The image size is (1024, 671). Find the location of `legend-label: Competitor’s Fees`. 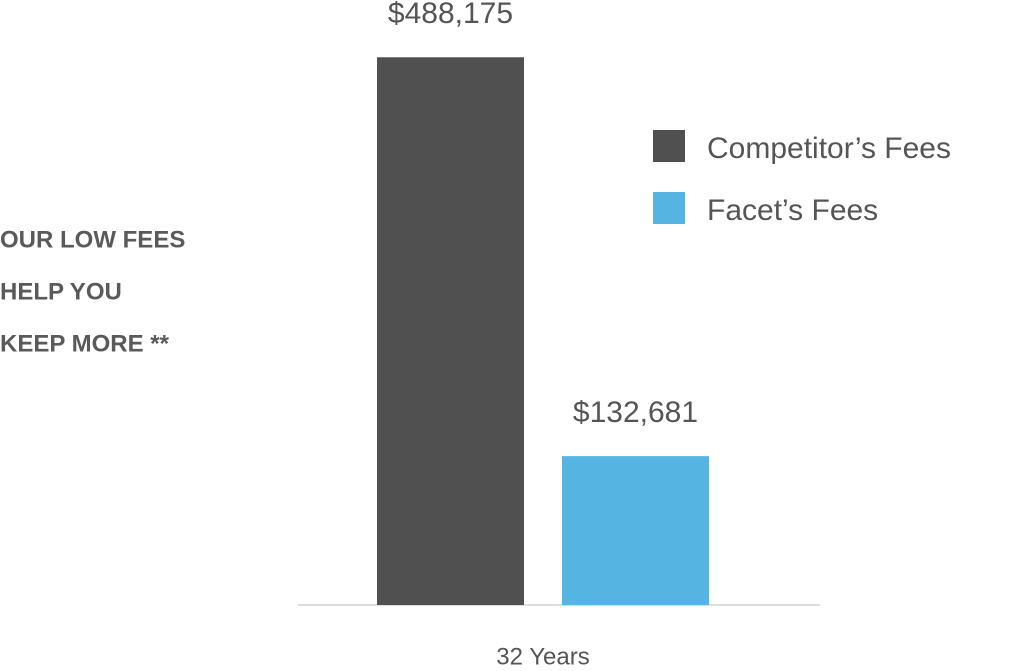

legend-label: Competitor’s Fees is located at coordinates (829, 148).